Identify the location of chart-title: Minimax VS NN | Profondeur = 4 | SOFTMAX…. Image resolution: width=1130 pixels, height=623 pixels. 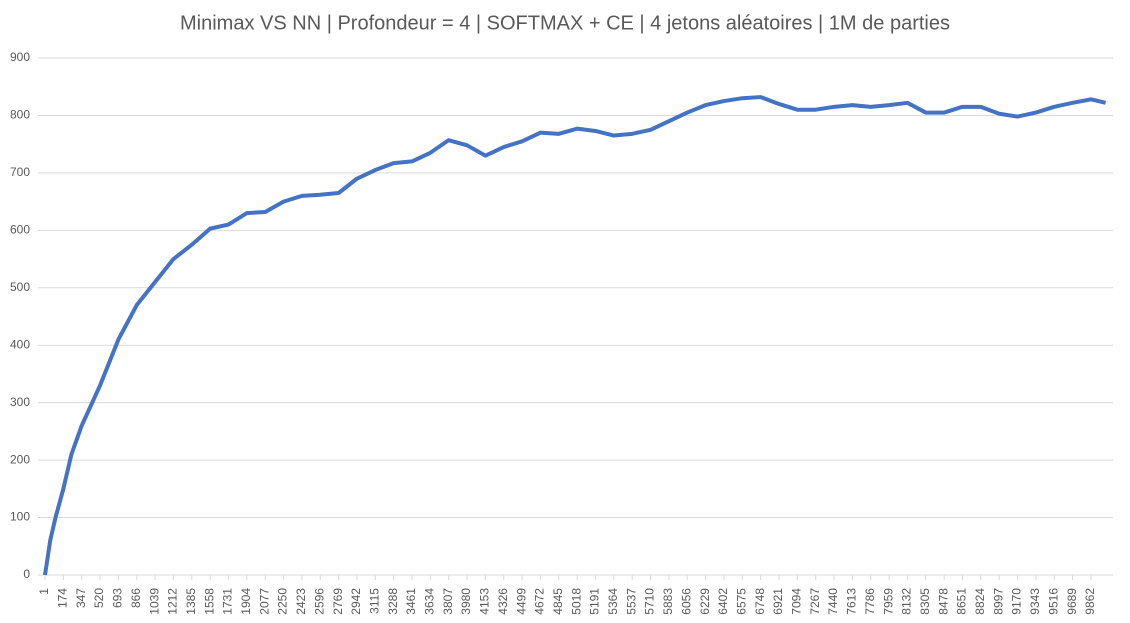
(565, 23).